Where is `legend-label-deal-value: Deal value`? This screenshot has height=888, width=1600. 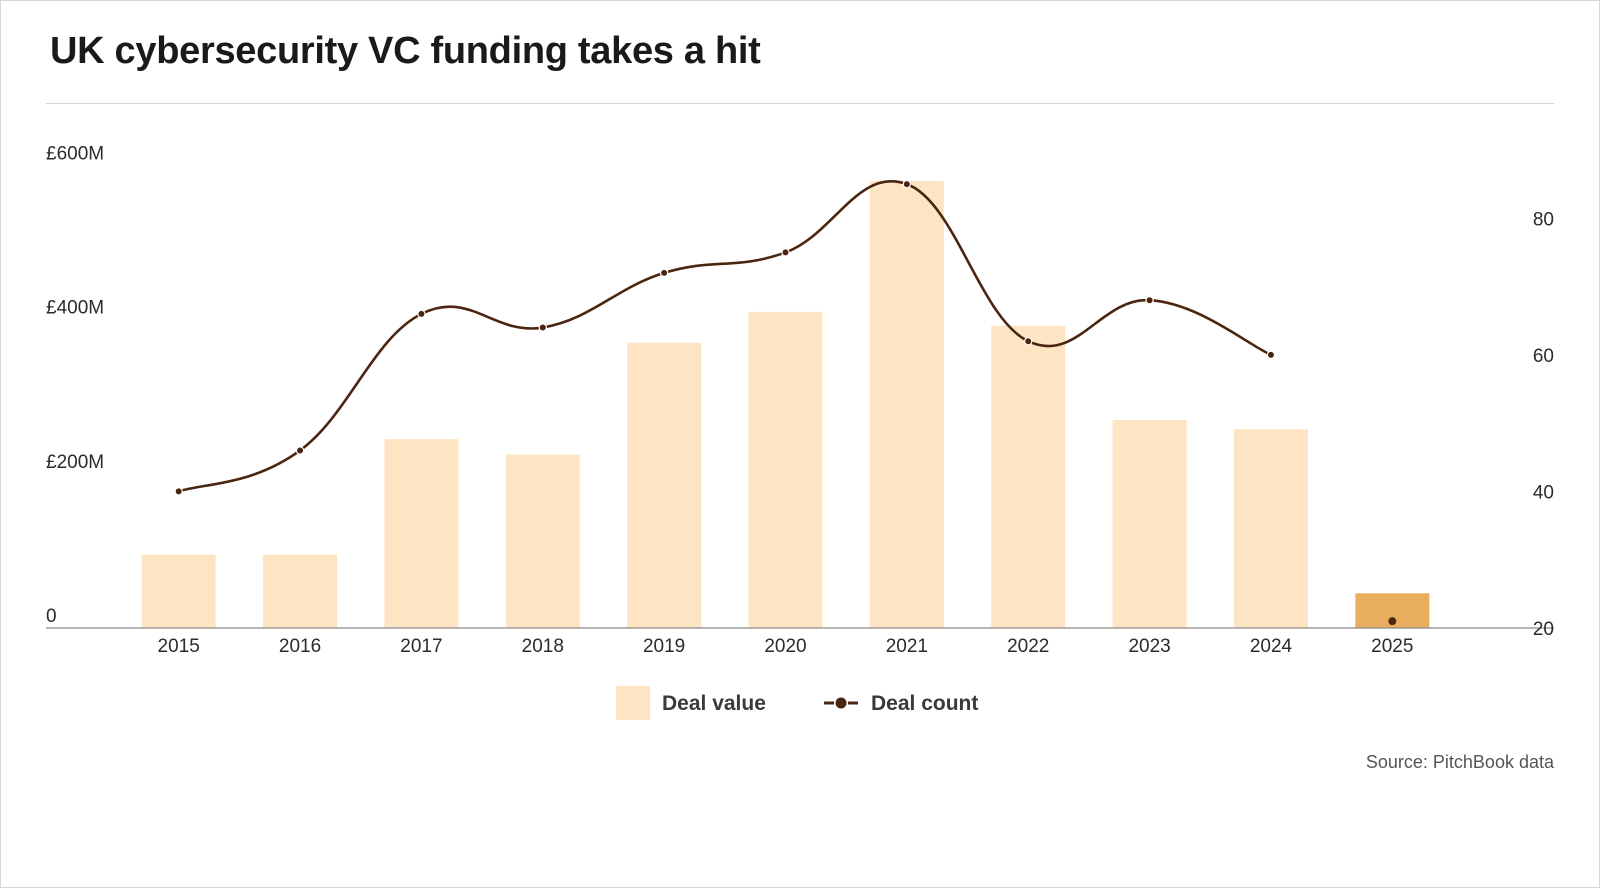
legend-label-deal-value: Deal value is located at coordinates (714, 703).